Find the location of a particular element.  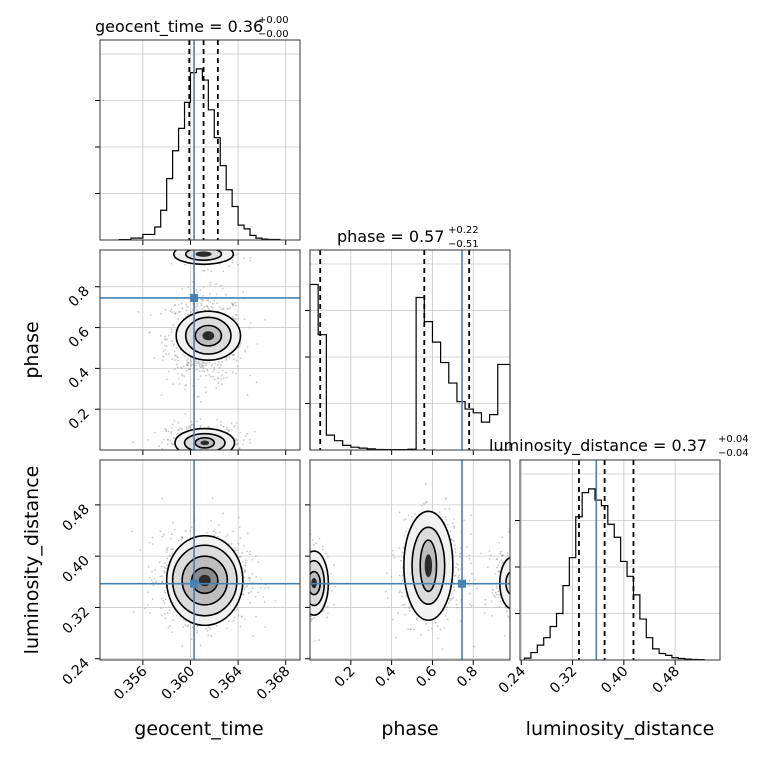

x-tick-label: 0.368 is located at coordinates (274, 684).